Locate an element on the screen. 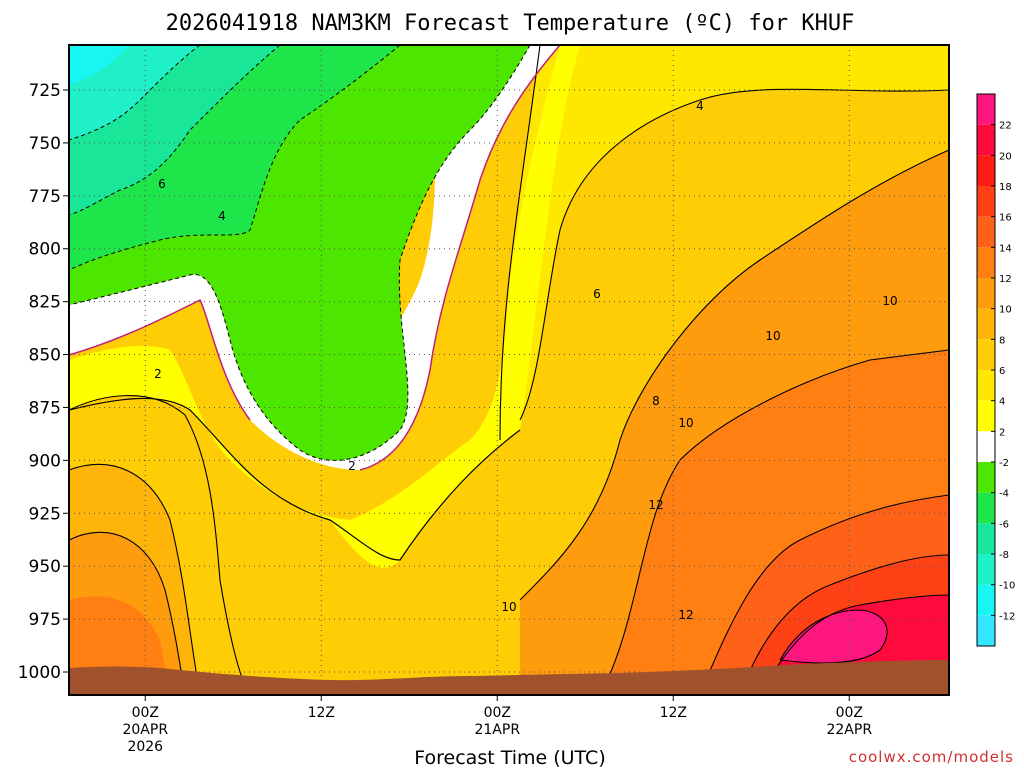 The width and height of the screenshot is (1024, 768). contour-6c-left is located at coordinates (159, 545).